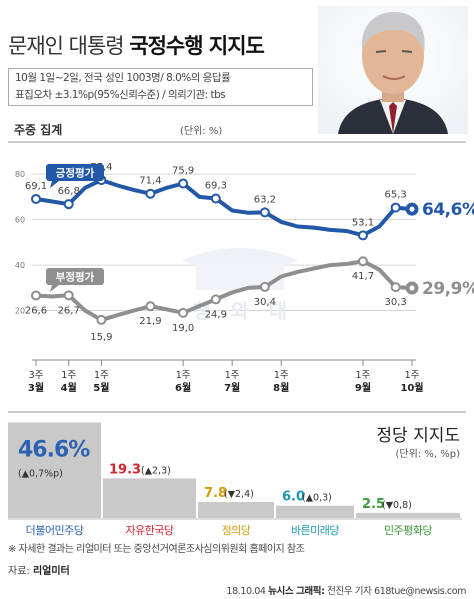  What do you see at coordinates (54, 449) in the screenshot?
I see `party-value: 46.6%` at bounding box center [54, 449].